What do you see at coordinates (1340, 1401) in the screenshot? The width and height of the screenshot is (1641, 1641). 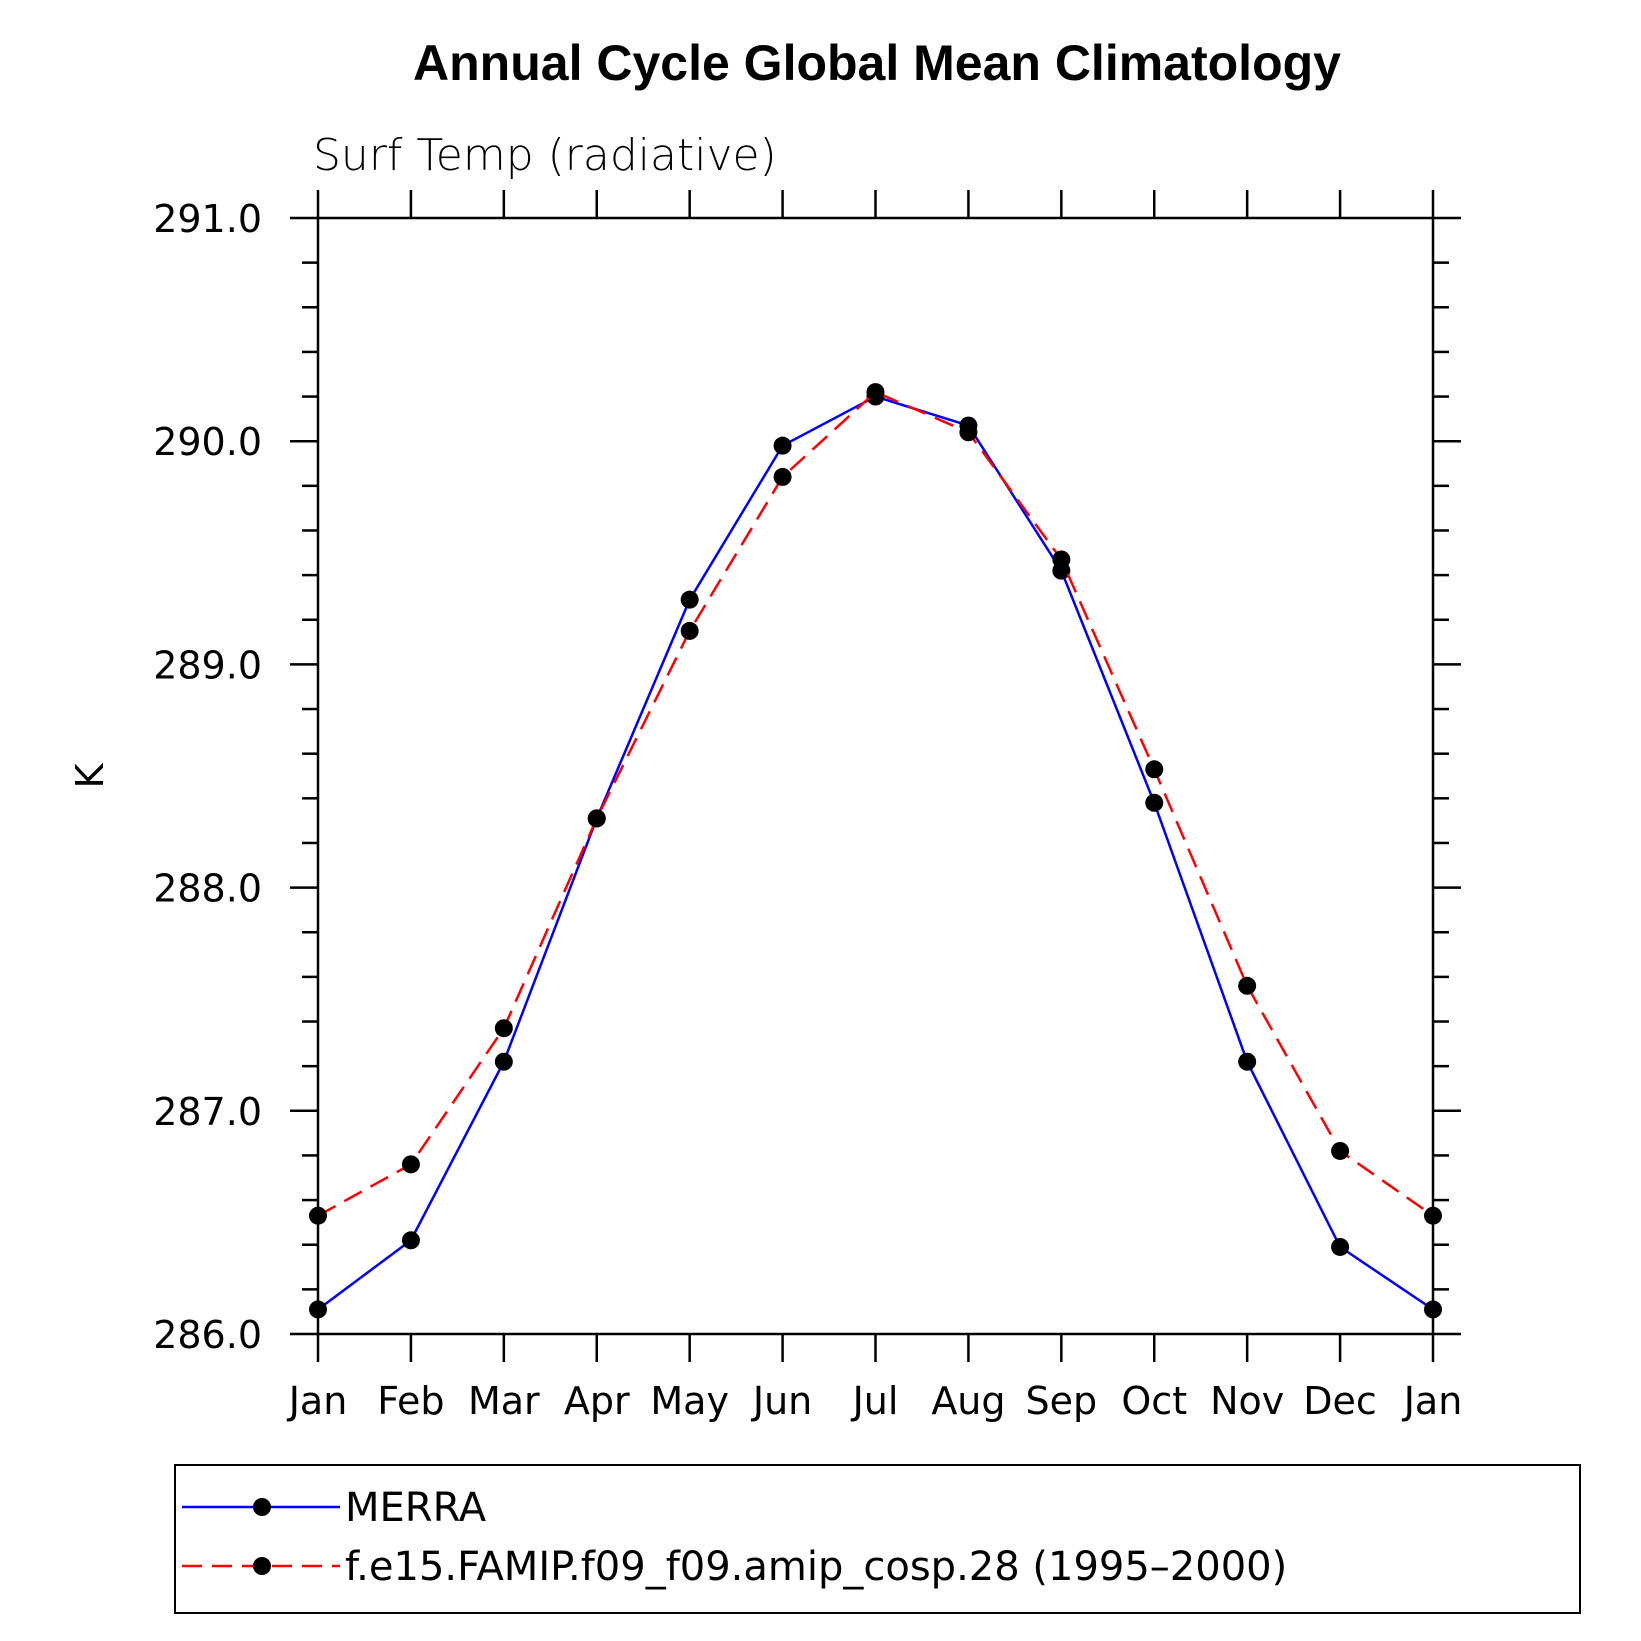 I see `x-tick-label: Dec` at bounding box center [1340, 1401].